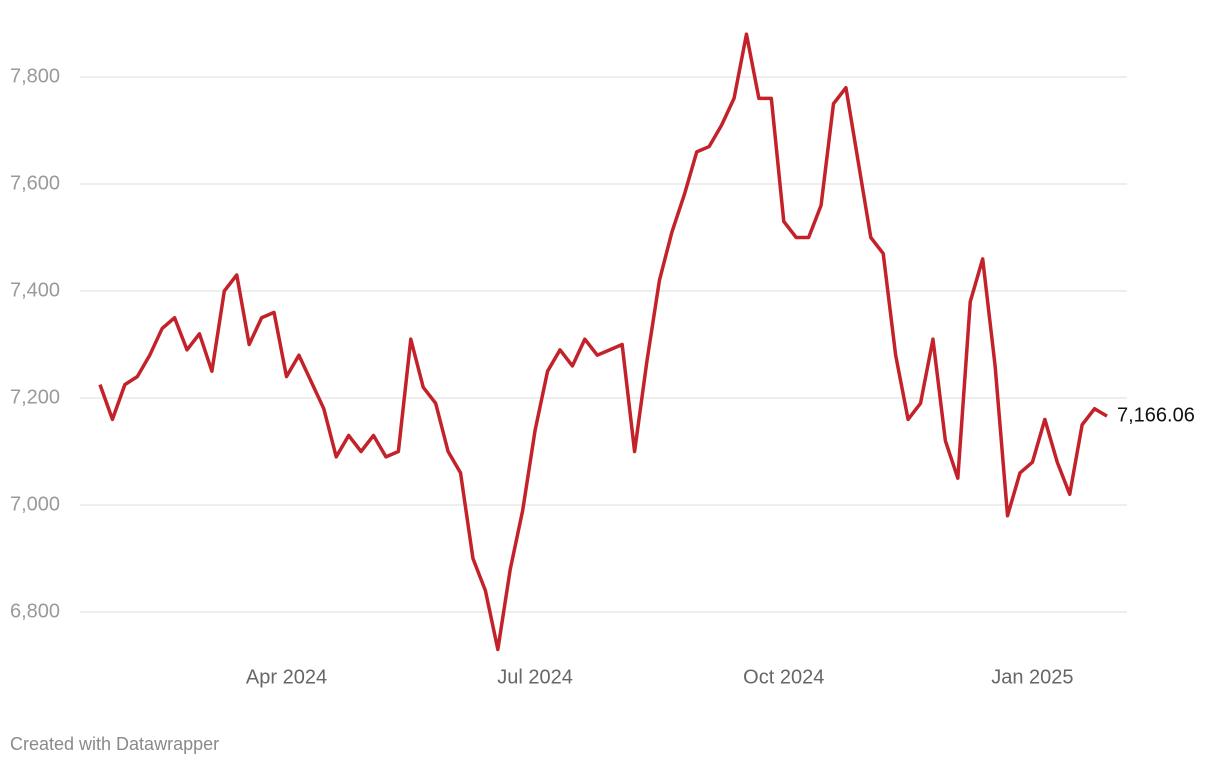 This screenshot has height=768, width=1220. Describe the element at coordinates (114, 744) in the screenshot. I see `source-note: Created with Datawrapper` at that location.